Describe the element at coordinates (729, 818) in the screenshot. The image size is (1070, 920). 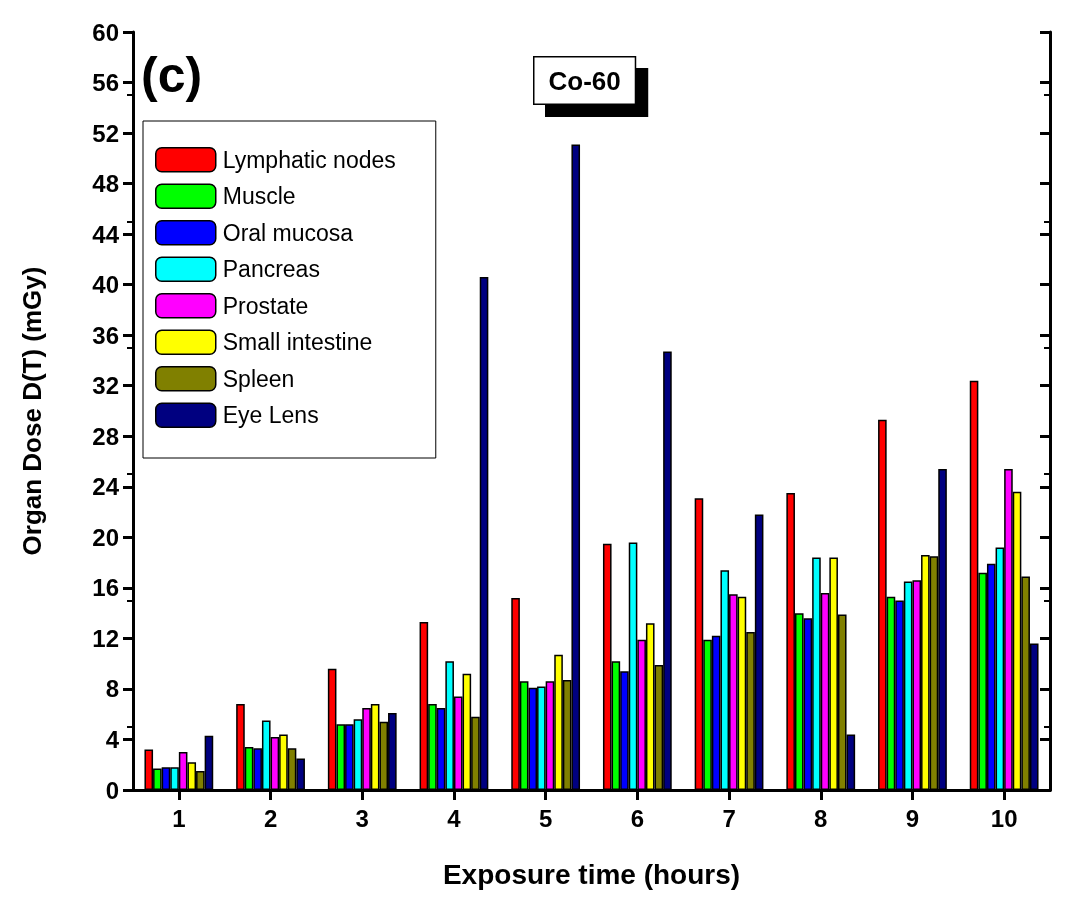
I see `x-tick-label: 7` at that location.